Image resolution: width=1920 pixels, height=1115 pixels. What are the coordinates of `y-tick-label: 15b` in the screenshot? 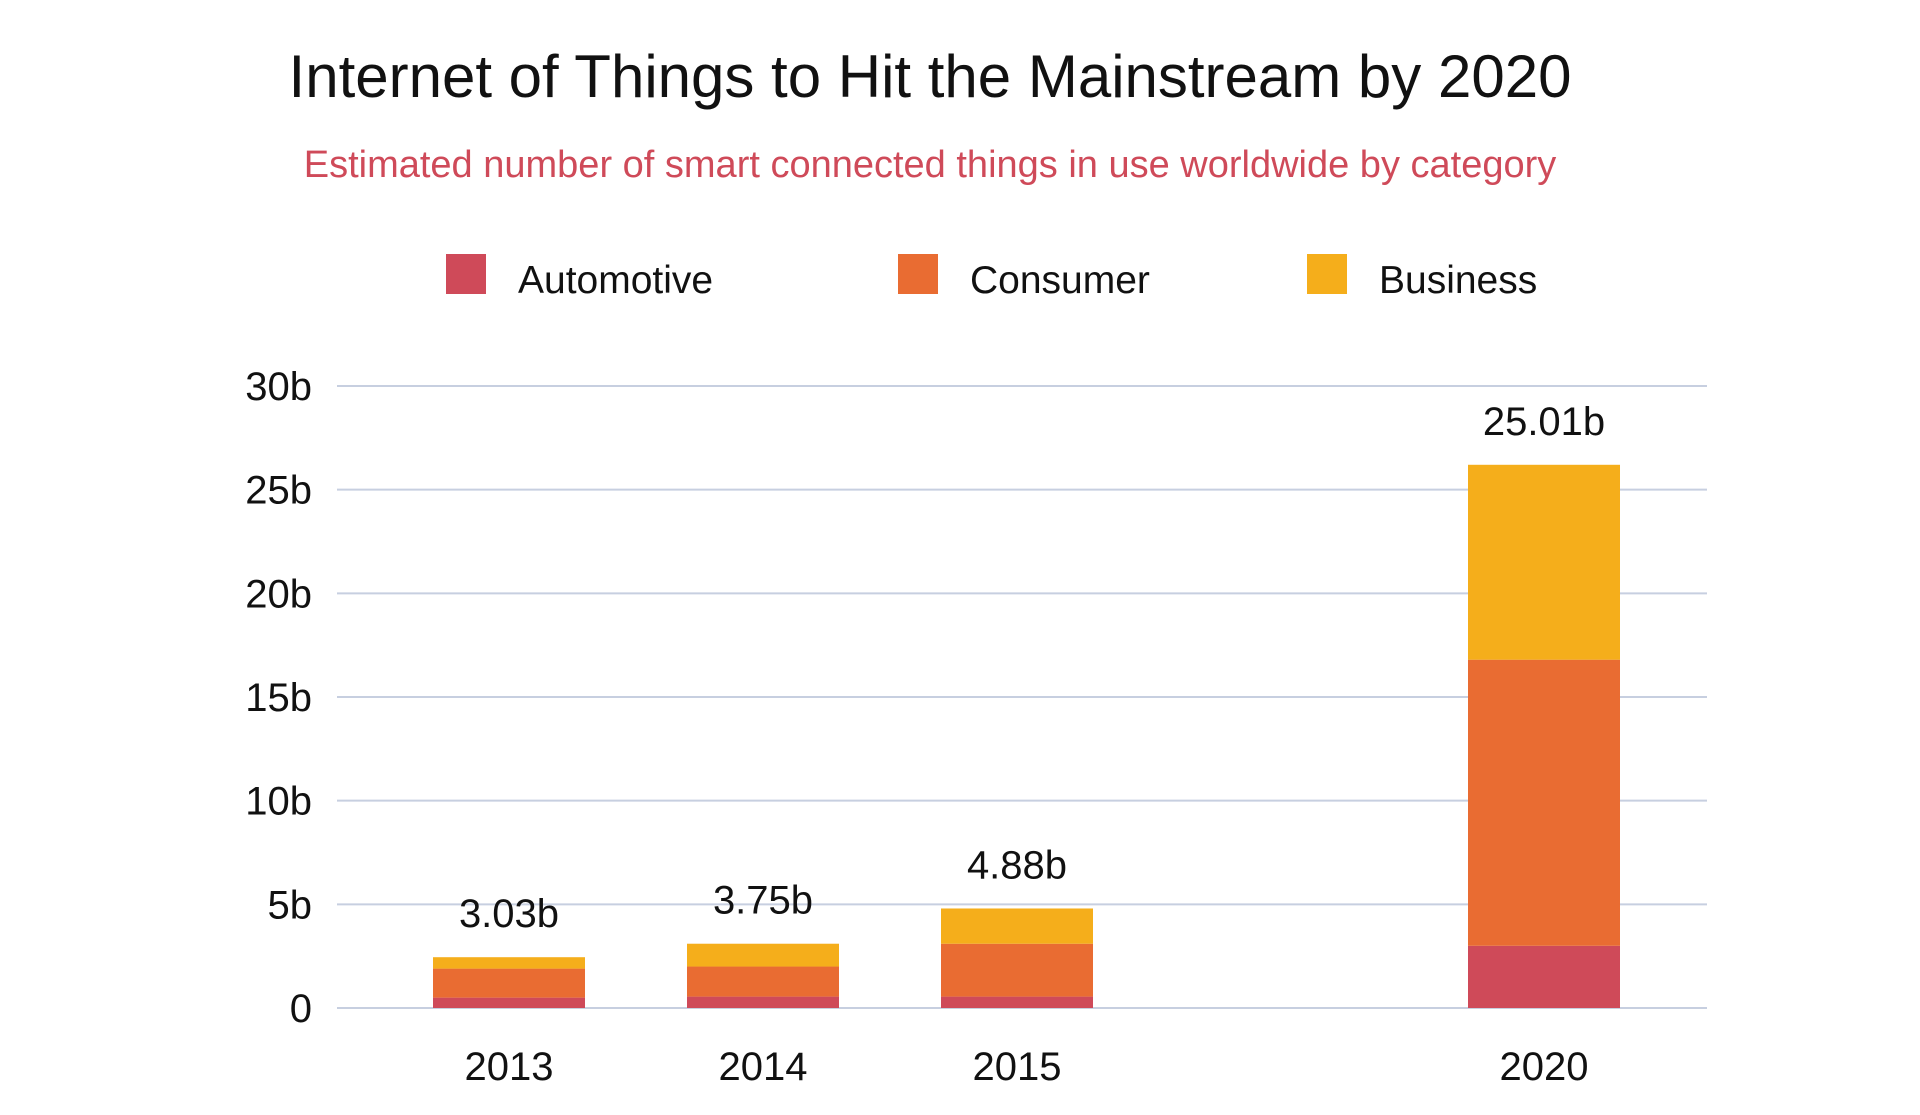 It's located at (278, 698).